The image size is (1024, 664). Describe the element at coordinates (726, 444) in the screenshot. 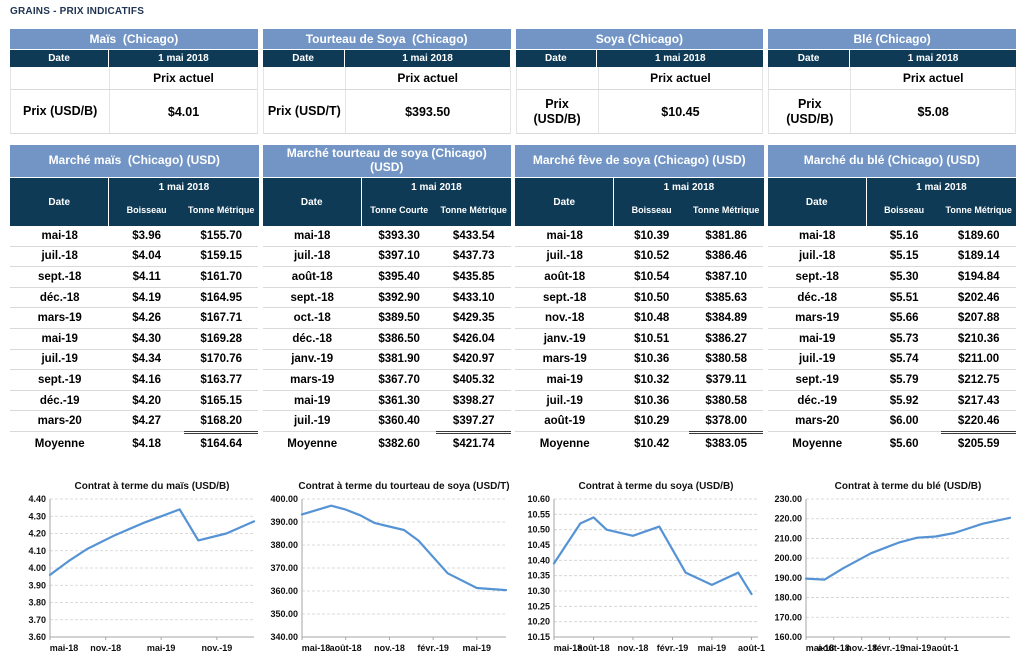

I see `row-value-2: $383.05` at that location.